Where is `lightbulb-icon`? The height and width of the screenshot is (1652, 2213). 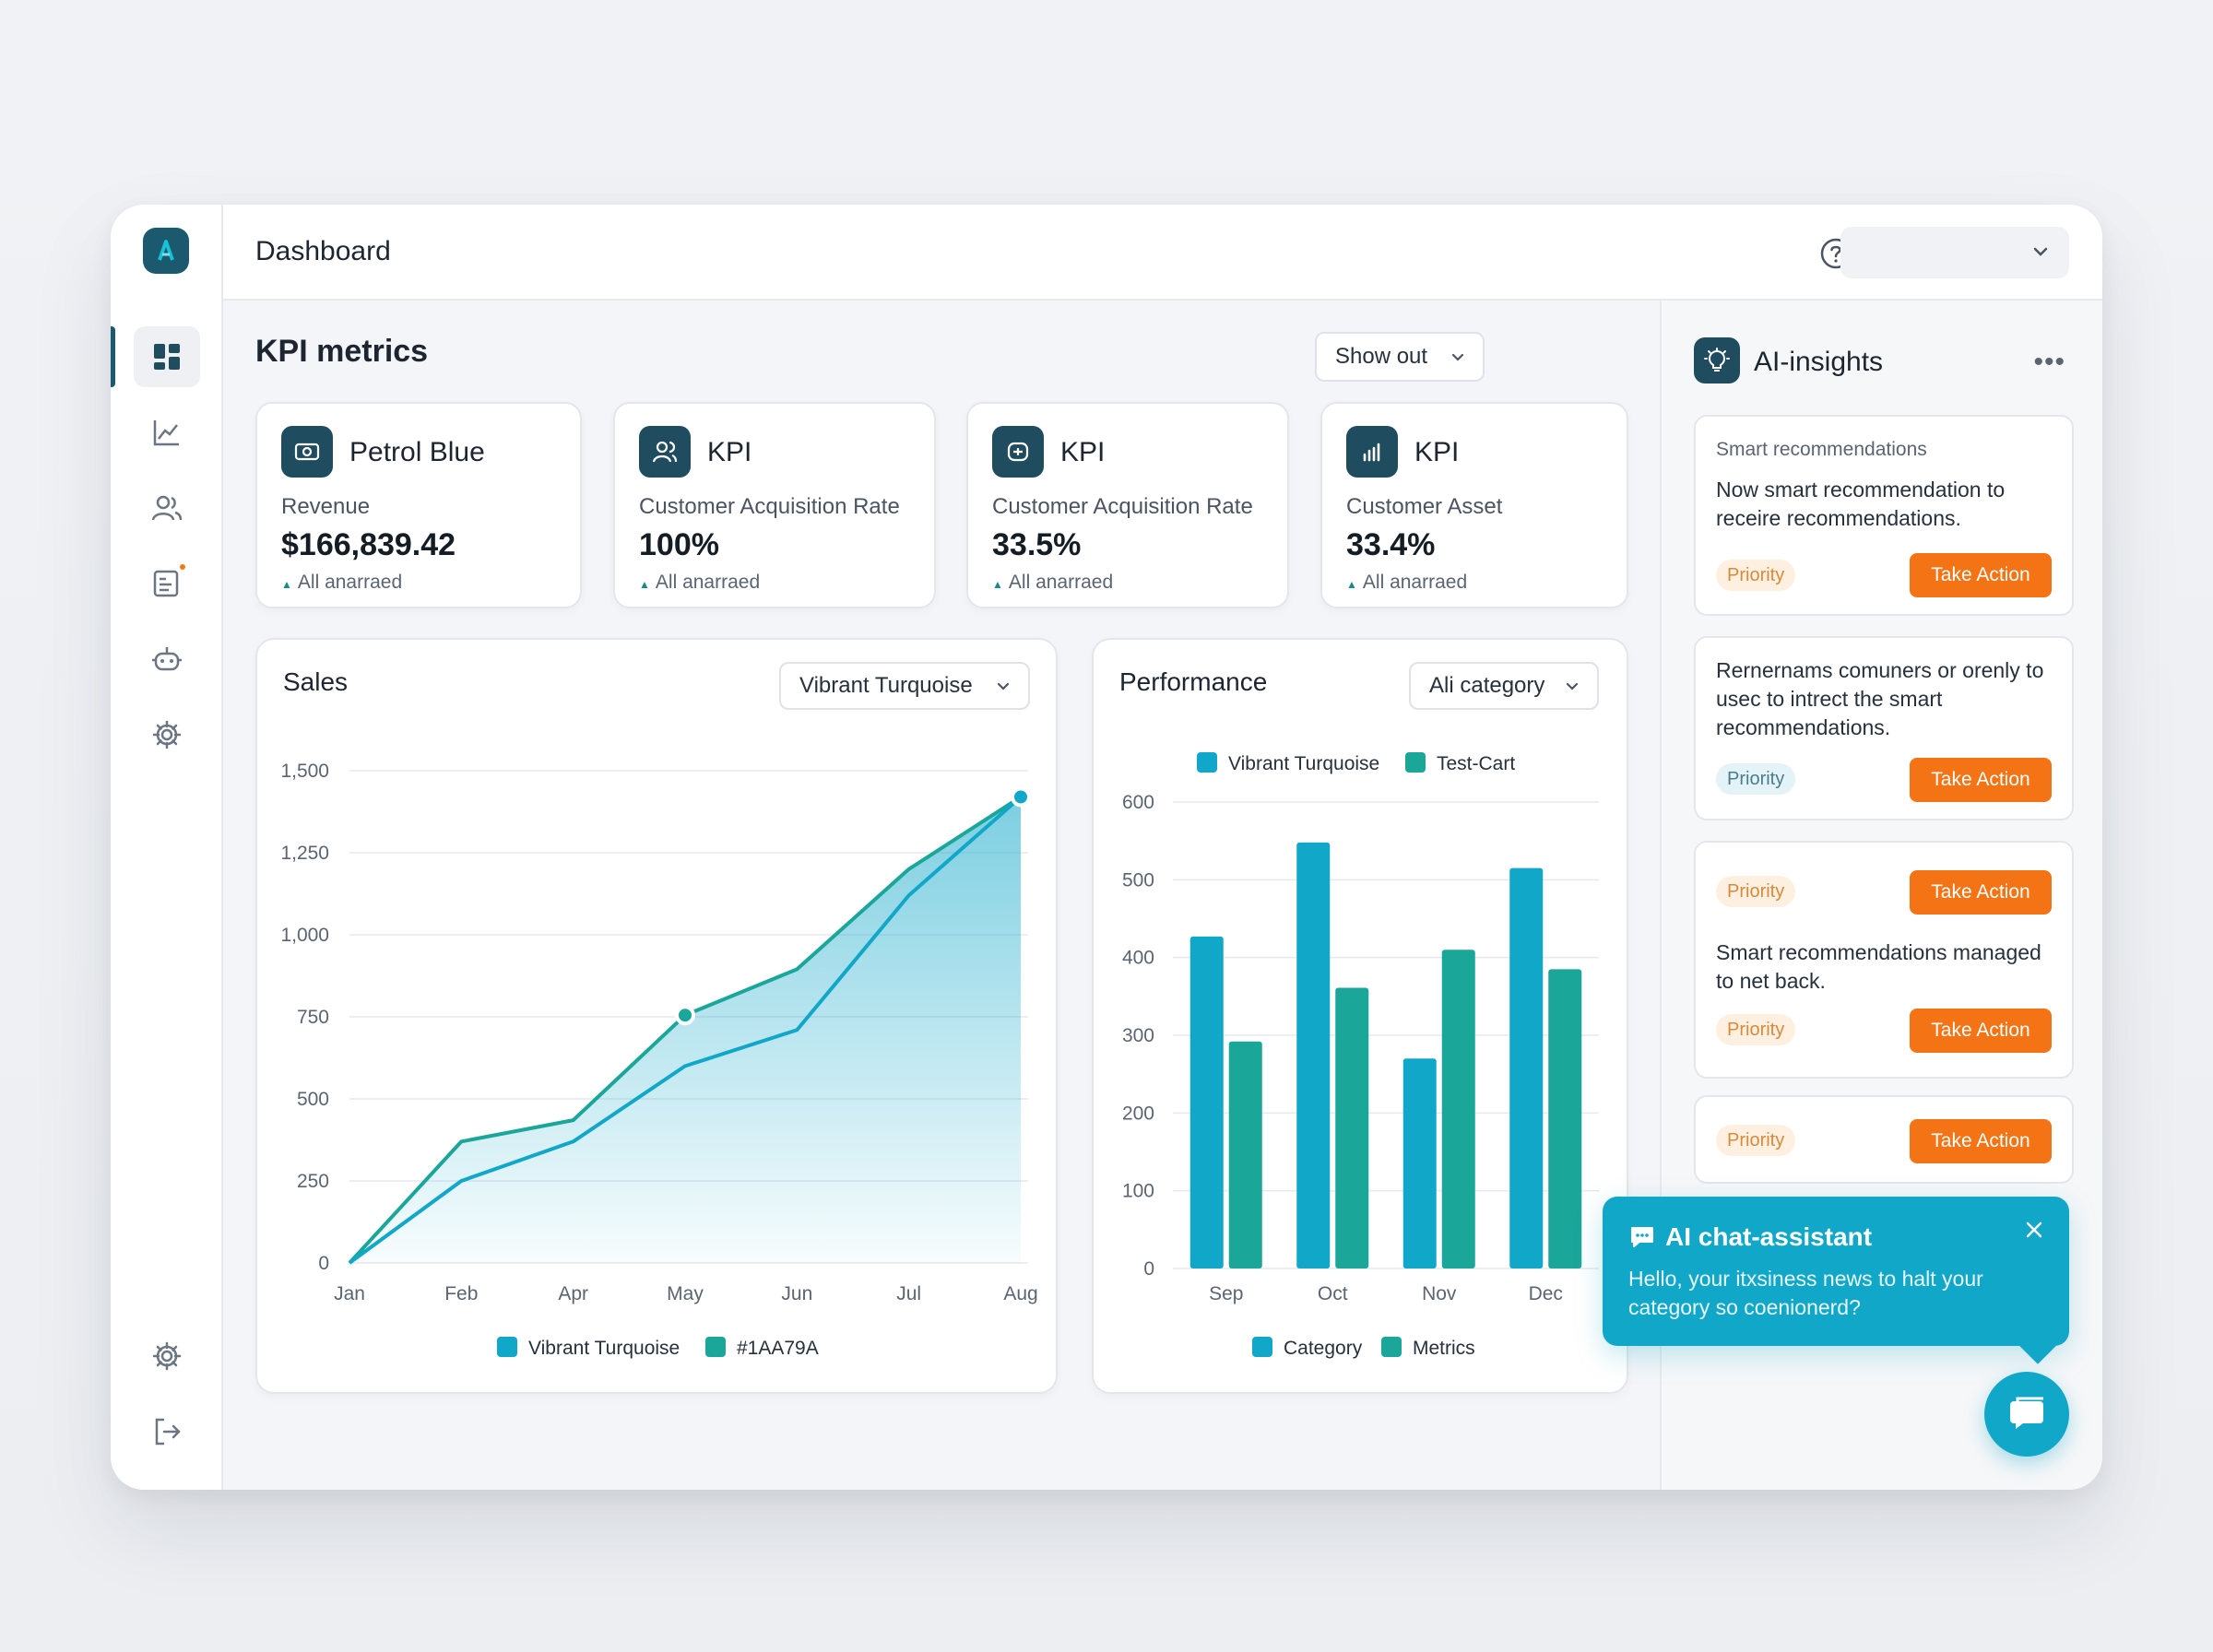
lightbulb-icon is located at coordinates (1717, 360).